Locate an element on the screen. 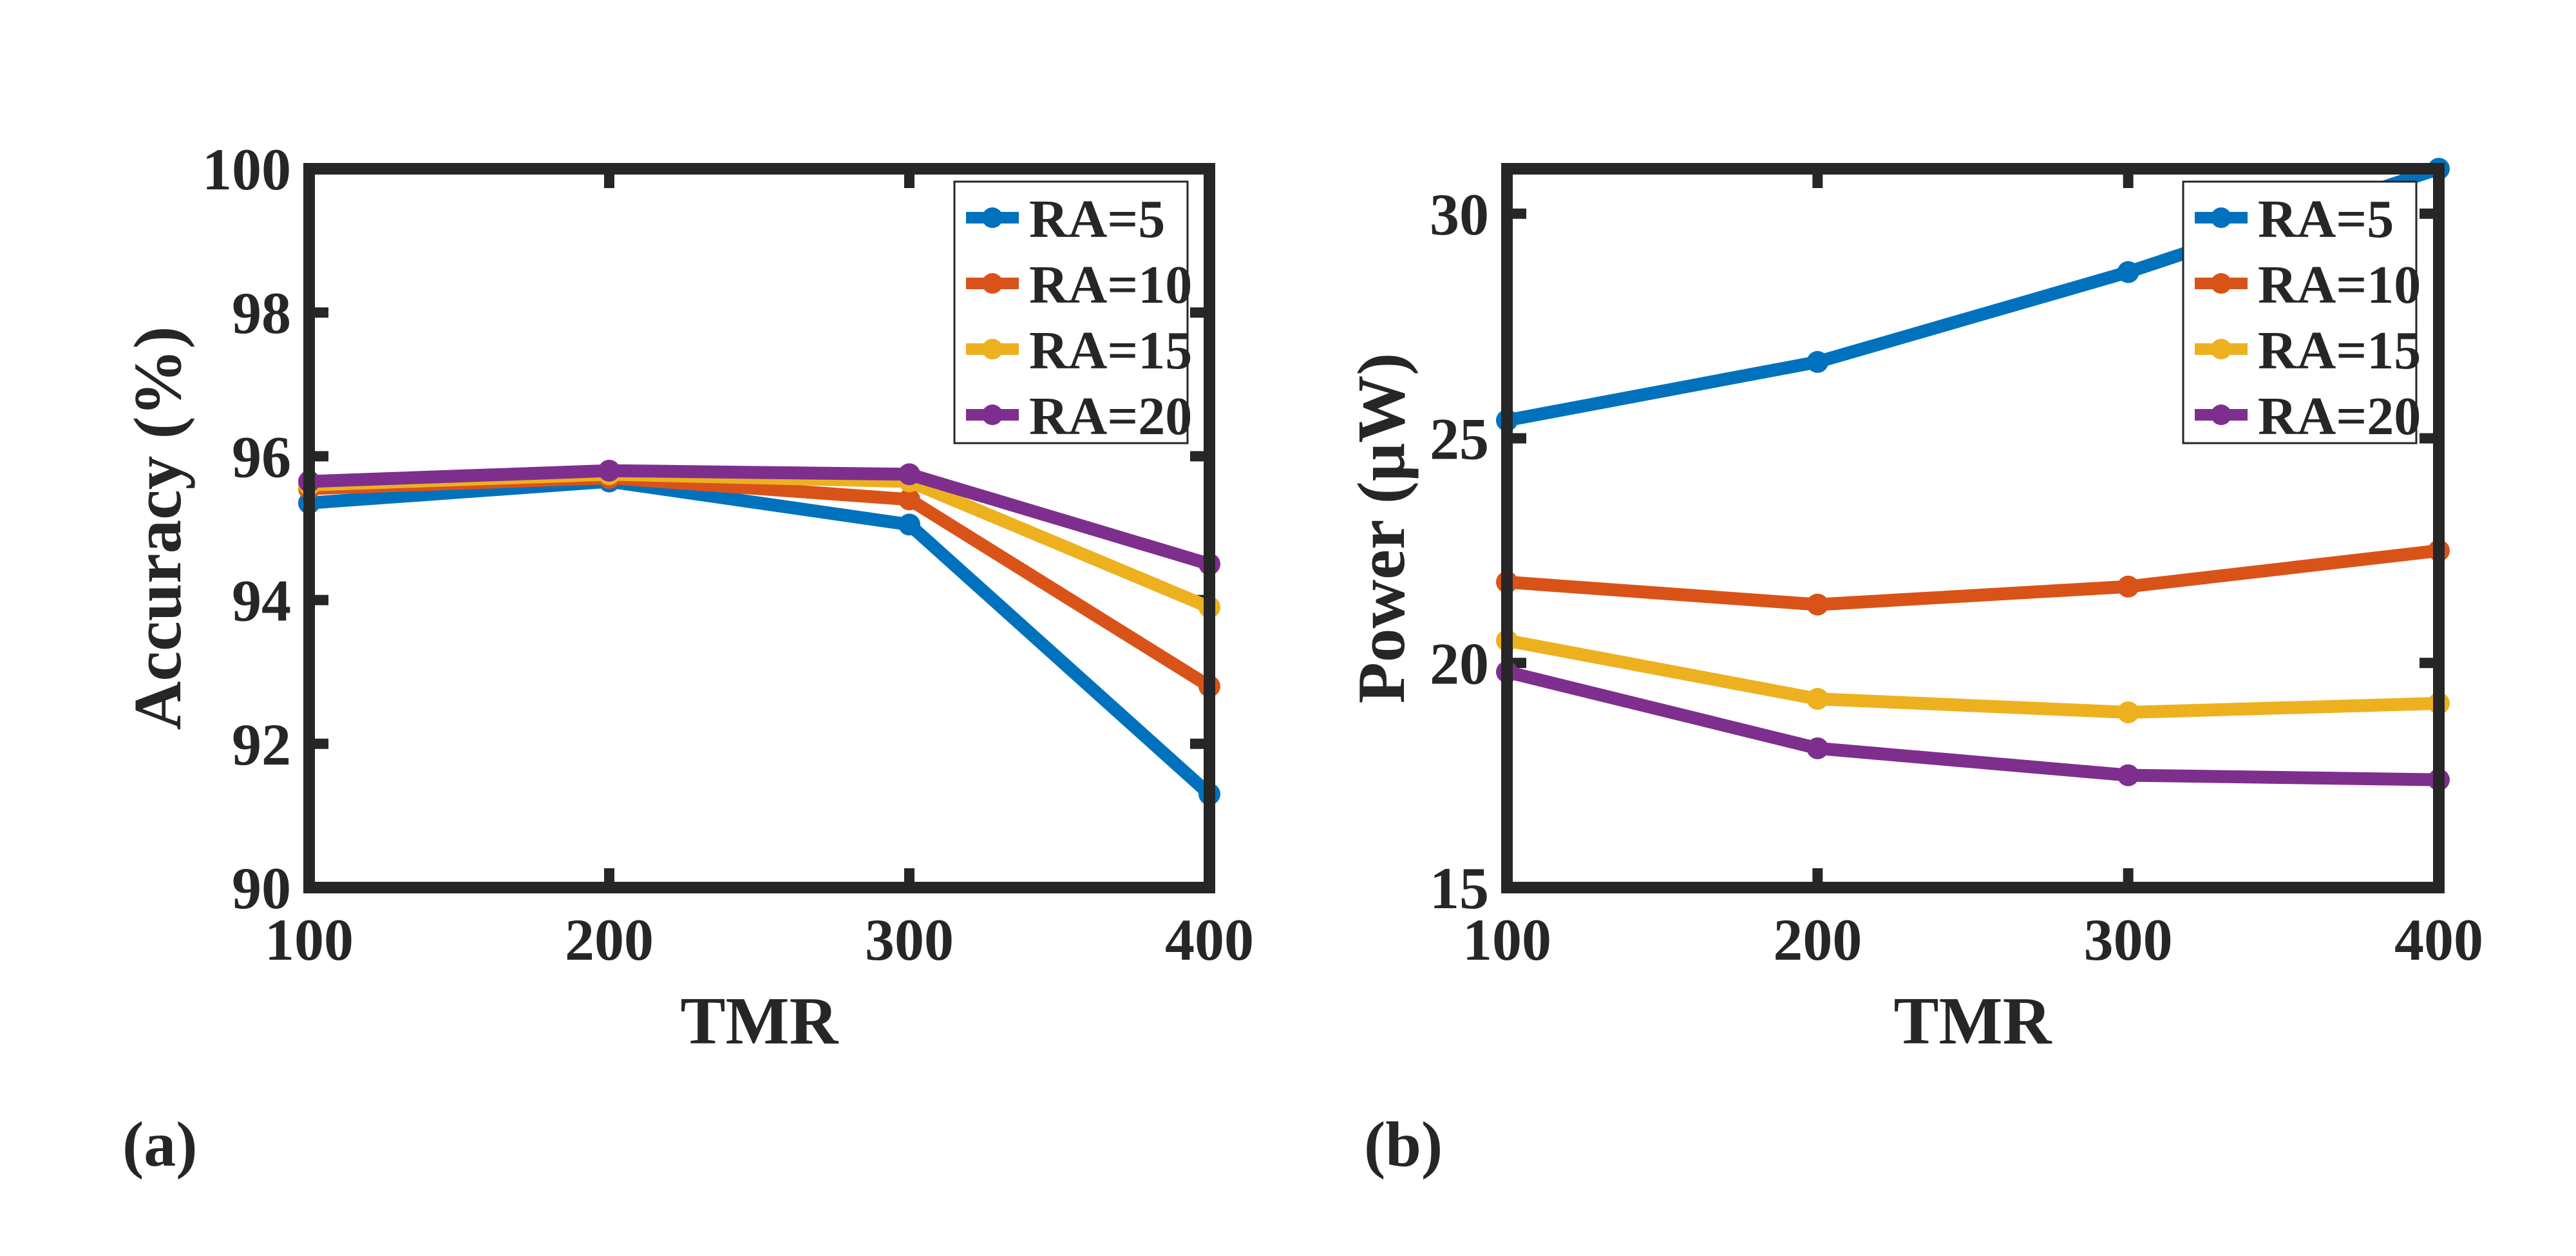 The height and width of the screenshot is (1256, 2576). panel-label: (b) is located at coordinates (1403, 1144).